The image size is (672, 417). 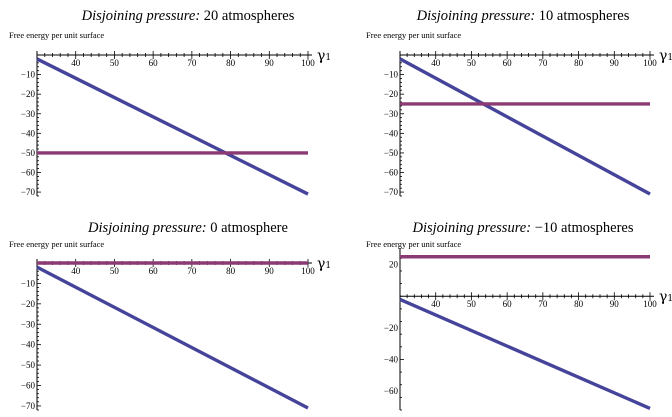 I want to click on chart-title-suffix: −10 atmospheres, so click(x=584, y=228).